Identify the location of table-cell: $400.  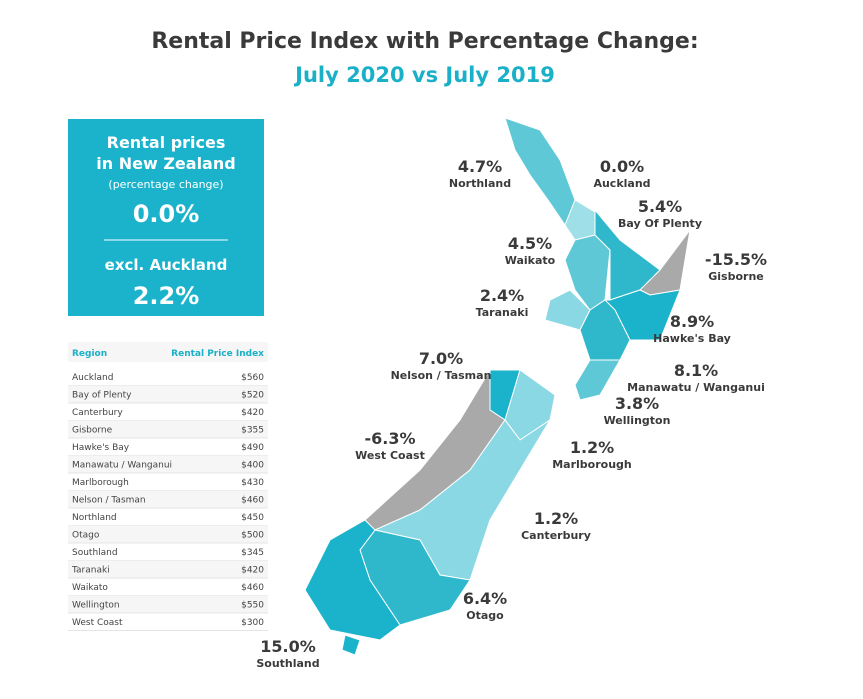
(252, 466).